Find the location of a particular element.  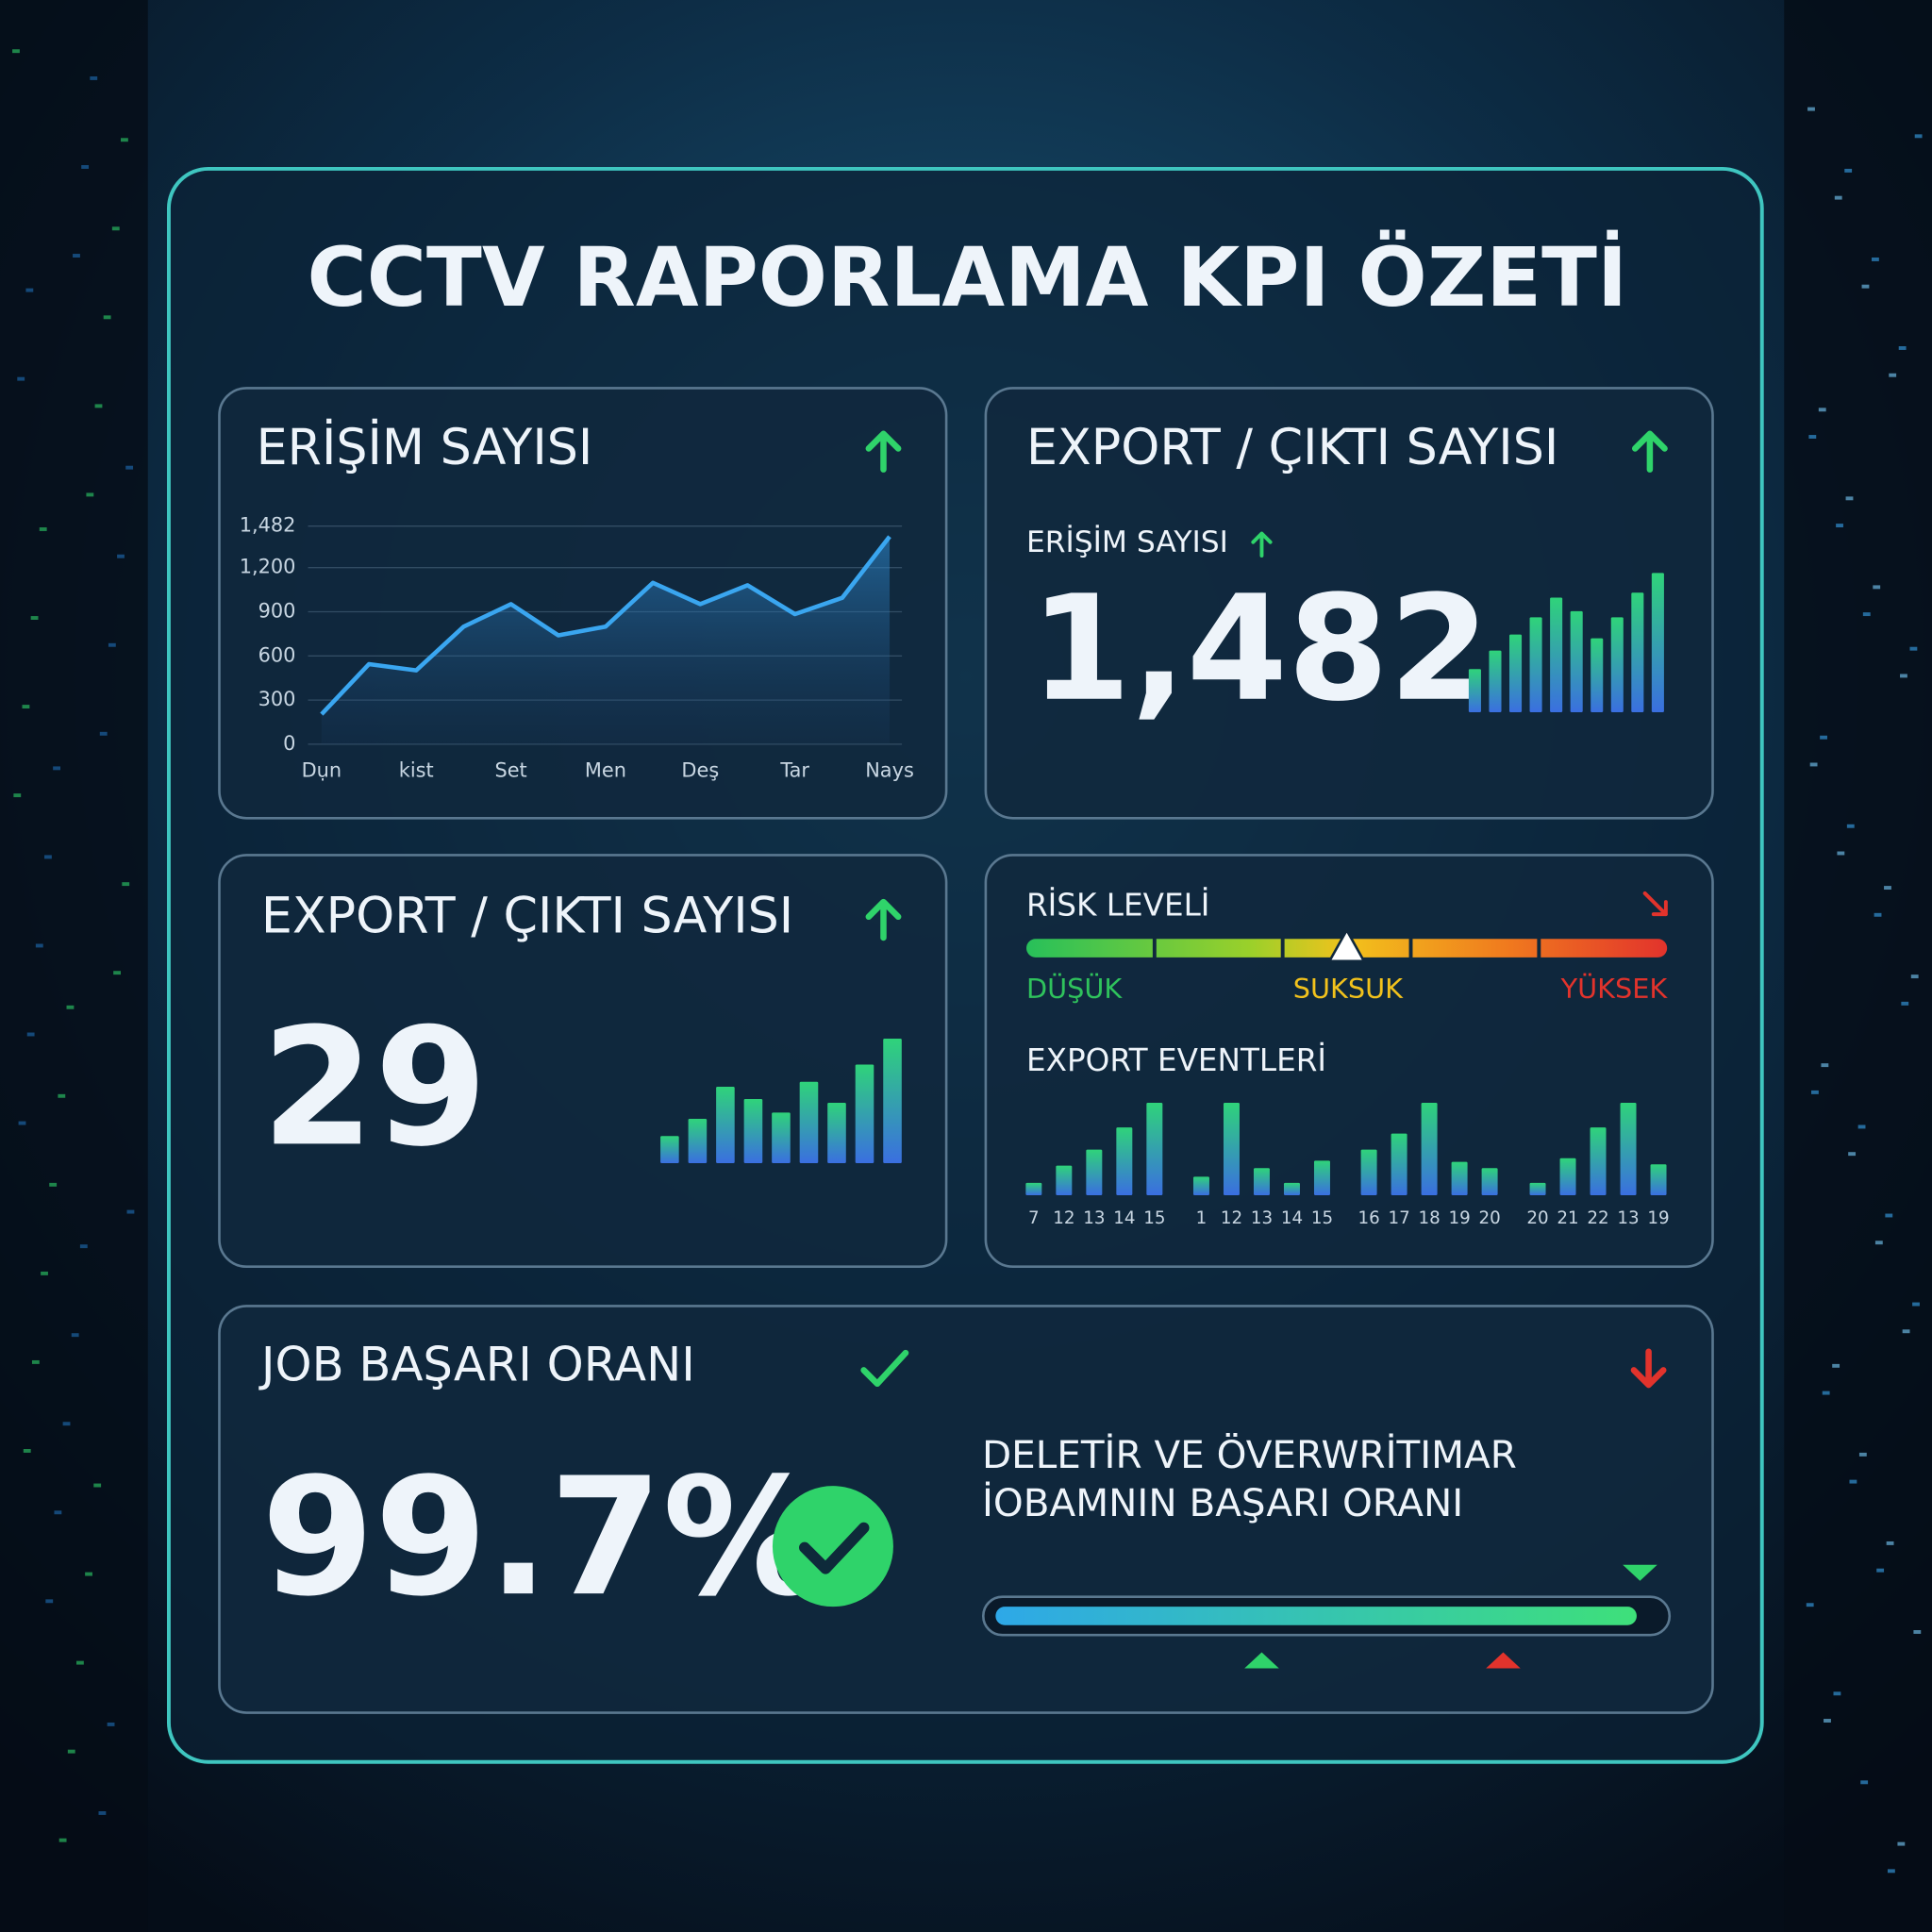

panel-title: RİSK LEVELİ is located at coordinates (1118, 905).